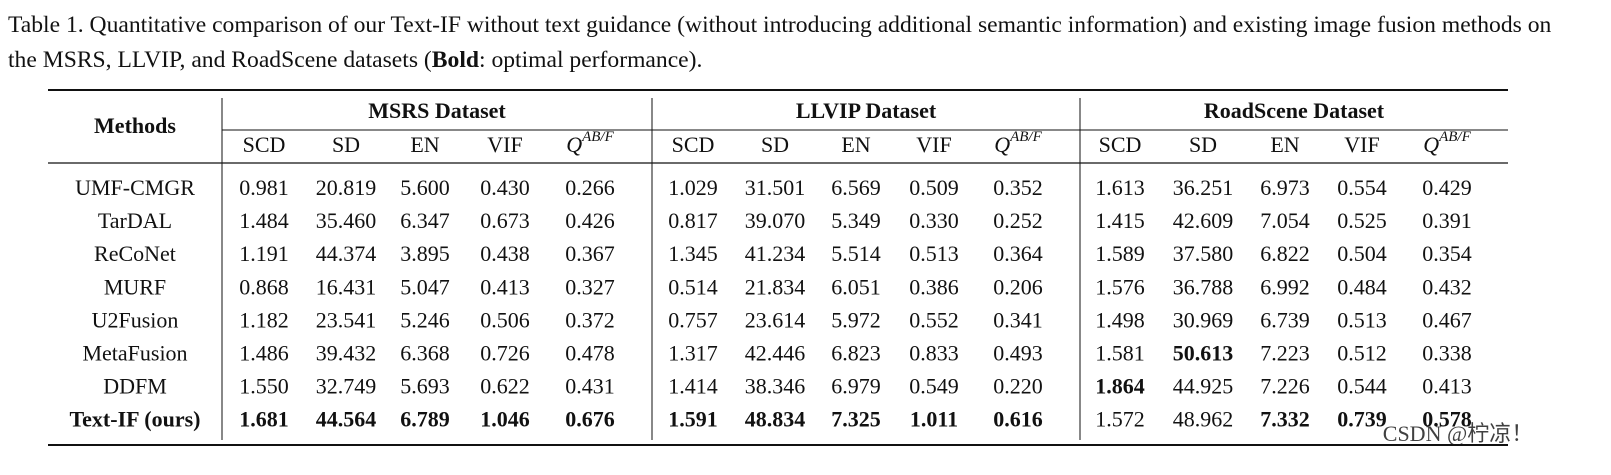 This screenshot has height=475, width=1611. I want to click on value-cell: 0.673, so click(505, 220).